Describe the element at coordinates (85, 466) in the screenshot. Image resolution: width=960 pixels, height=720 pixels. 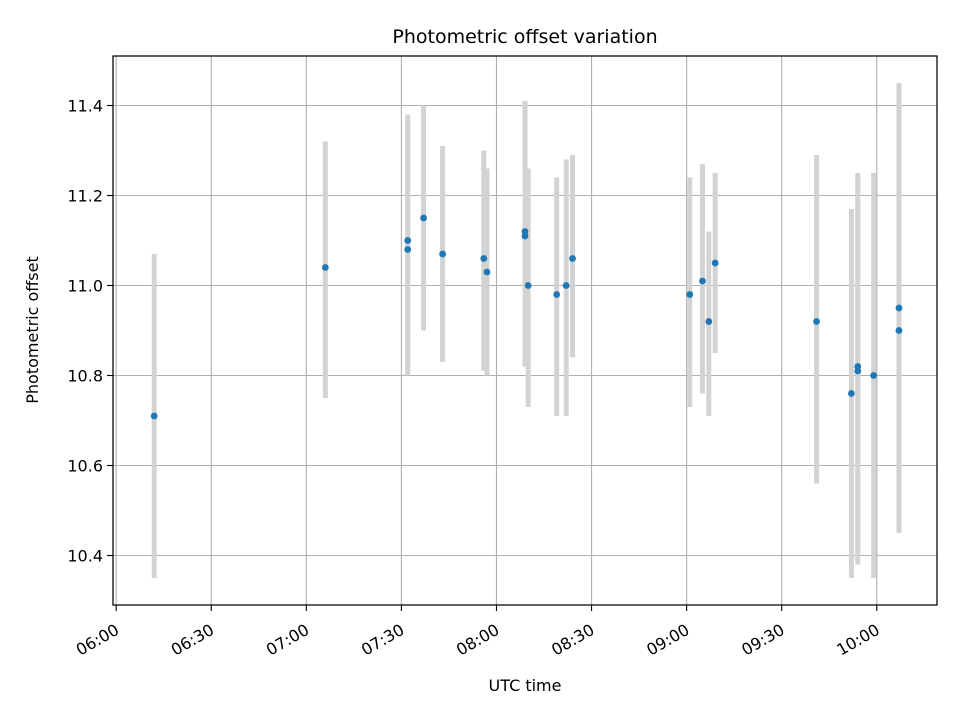
I see `y-tick-label: 10.6` at that location.